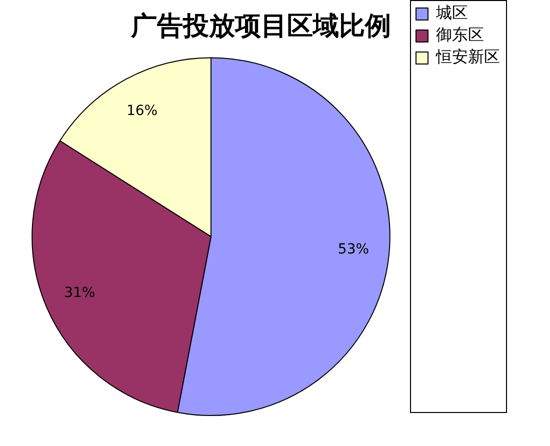  What do you see at coordinates (467, 56) in the screenshot?
I see `legend-label: 恒安新区` at bounding box center [467, 56].